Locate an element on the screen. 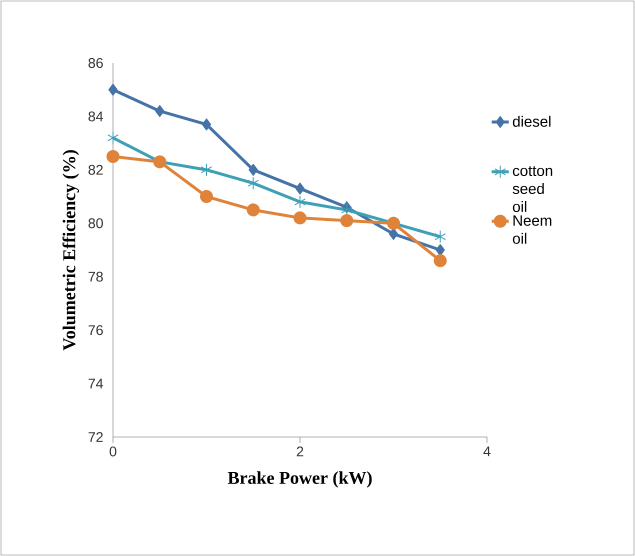 This screenshot has height=556, width=635. x-tick-label: 2 is located at coordinates (300, 451).